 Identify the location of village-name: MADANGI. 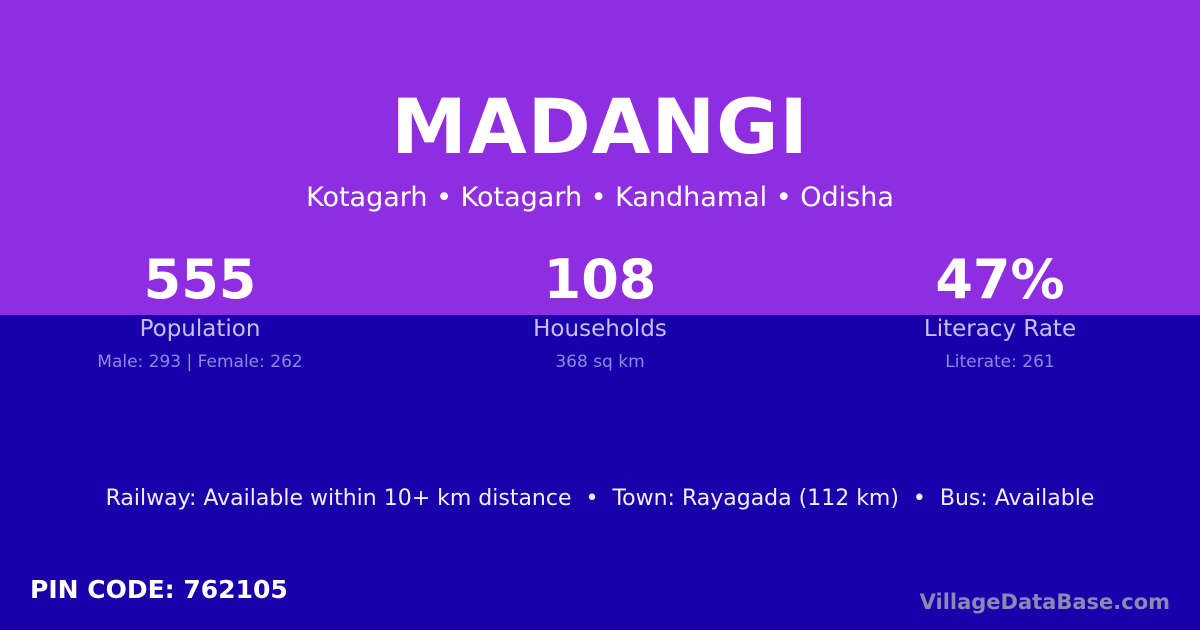
(600, 126).